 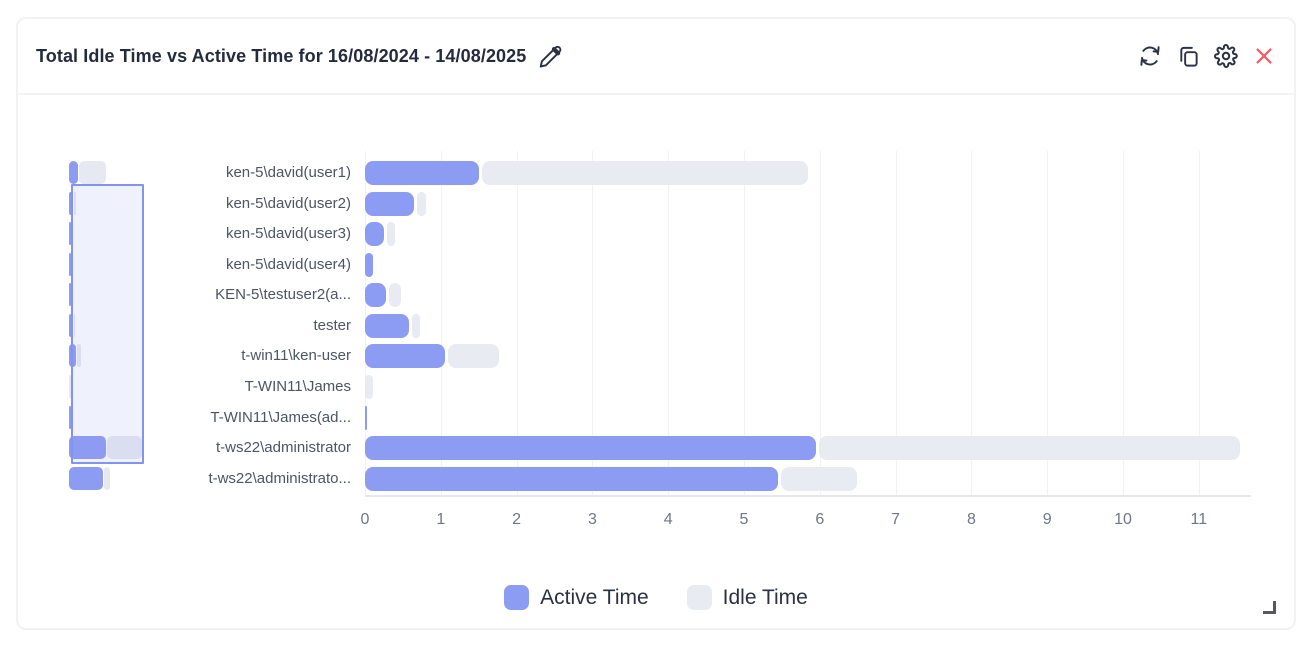 What do you see at coordinates (1199, 519) in the screenshot?
I see `x-axis-tick-label: 11` at bounding box center [1199, 519].